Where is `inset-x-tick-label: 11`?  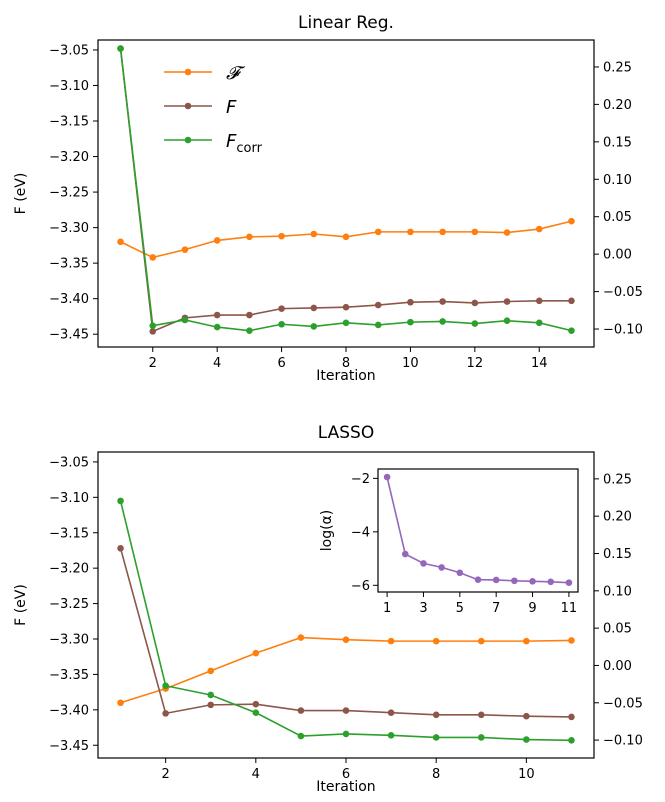 inset-x-tick-label: 11 is located at coordinates (569, 608).